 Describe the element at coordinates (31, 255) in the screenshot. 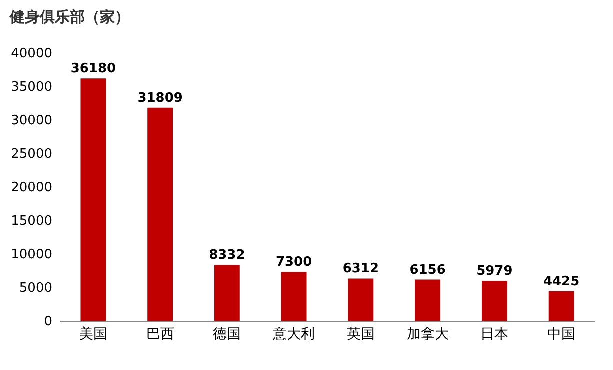

I see `y-tick-label: 10000` at that location.